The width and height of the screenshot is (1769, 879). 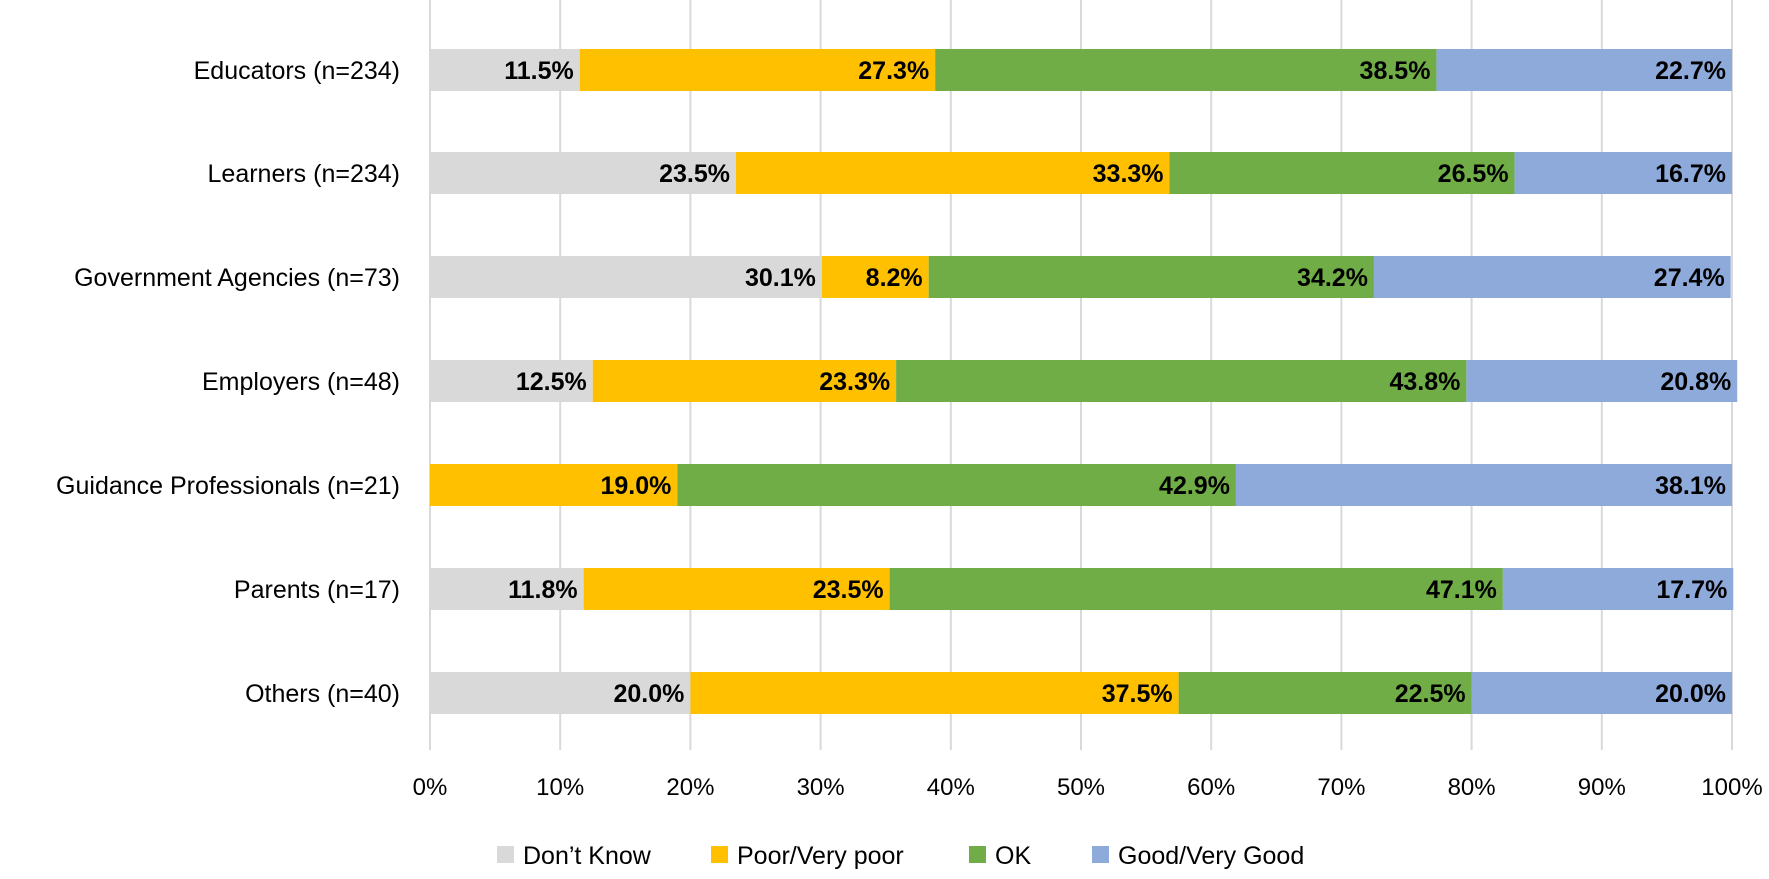 What do you see at coordinates (587, 856) in the screenshot?
I see `legend-label: Don’t Know` at bounding box center [587, 856].